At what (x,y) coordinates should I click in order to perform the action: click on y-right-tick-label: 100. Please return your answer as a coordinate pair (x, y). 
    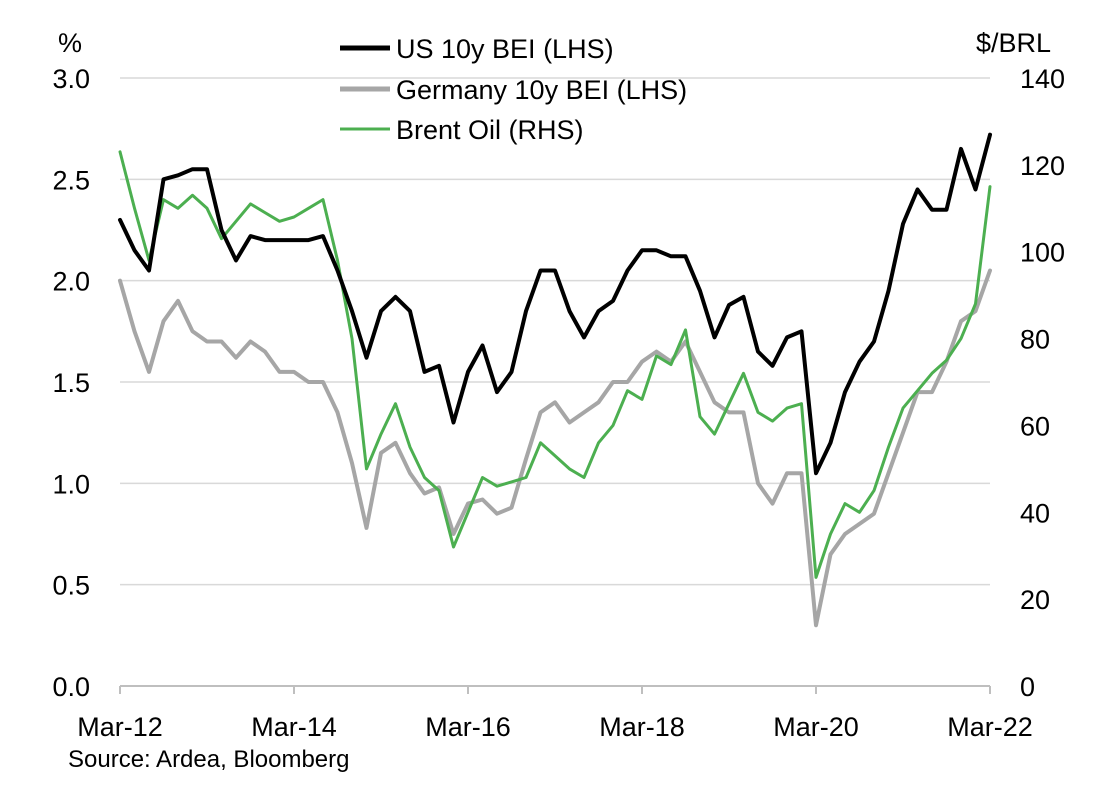
    Looking at the image, I should click on (1042, 253).